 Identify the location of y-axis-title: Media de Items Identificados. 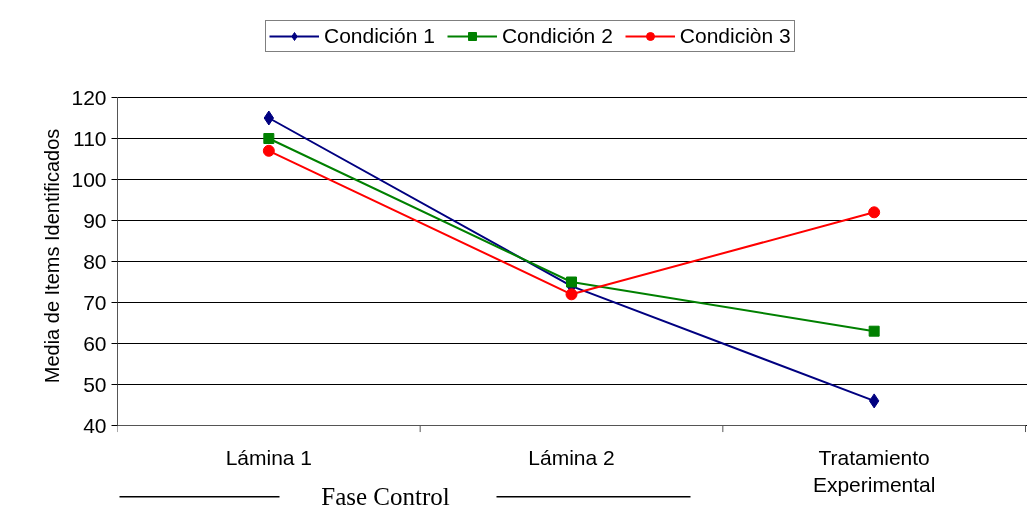
(52, 256).